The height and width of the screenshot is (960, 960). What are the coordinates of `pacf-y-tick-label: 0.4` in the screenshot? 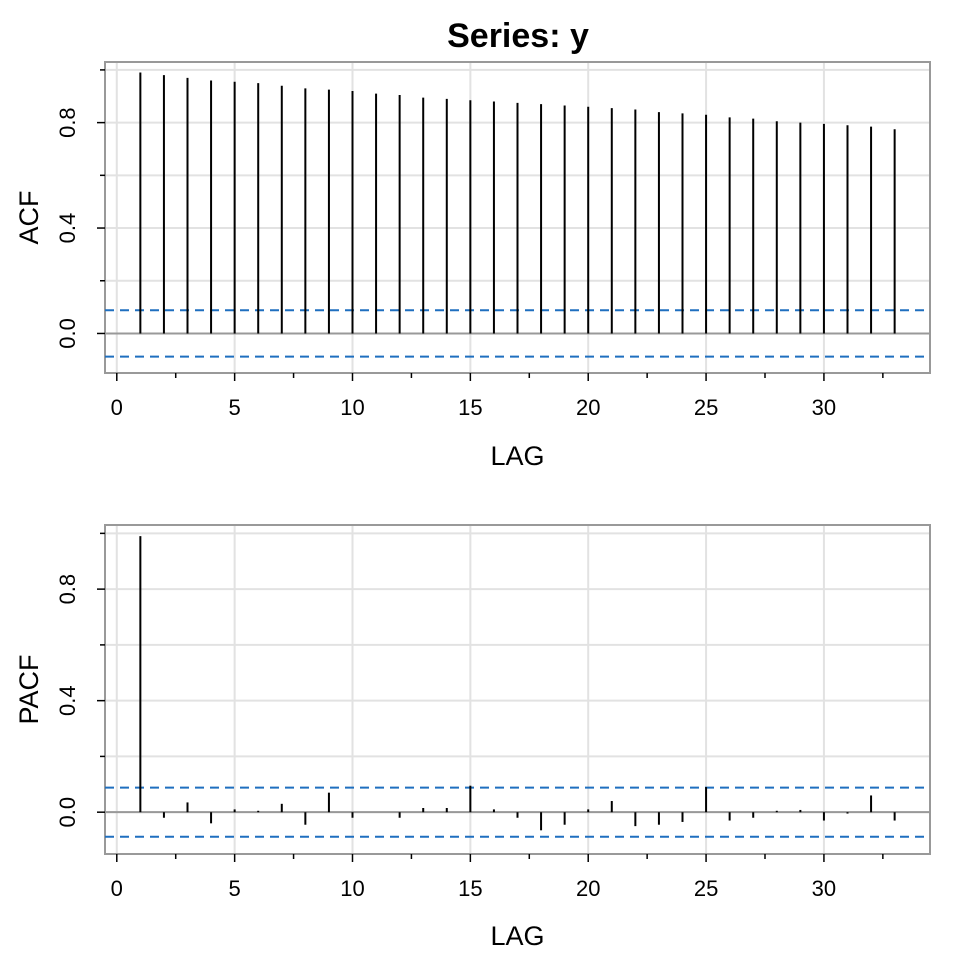 It's located at (67, 700).